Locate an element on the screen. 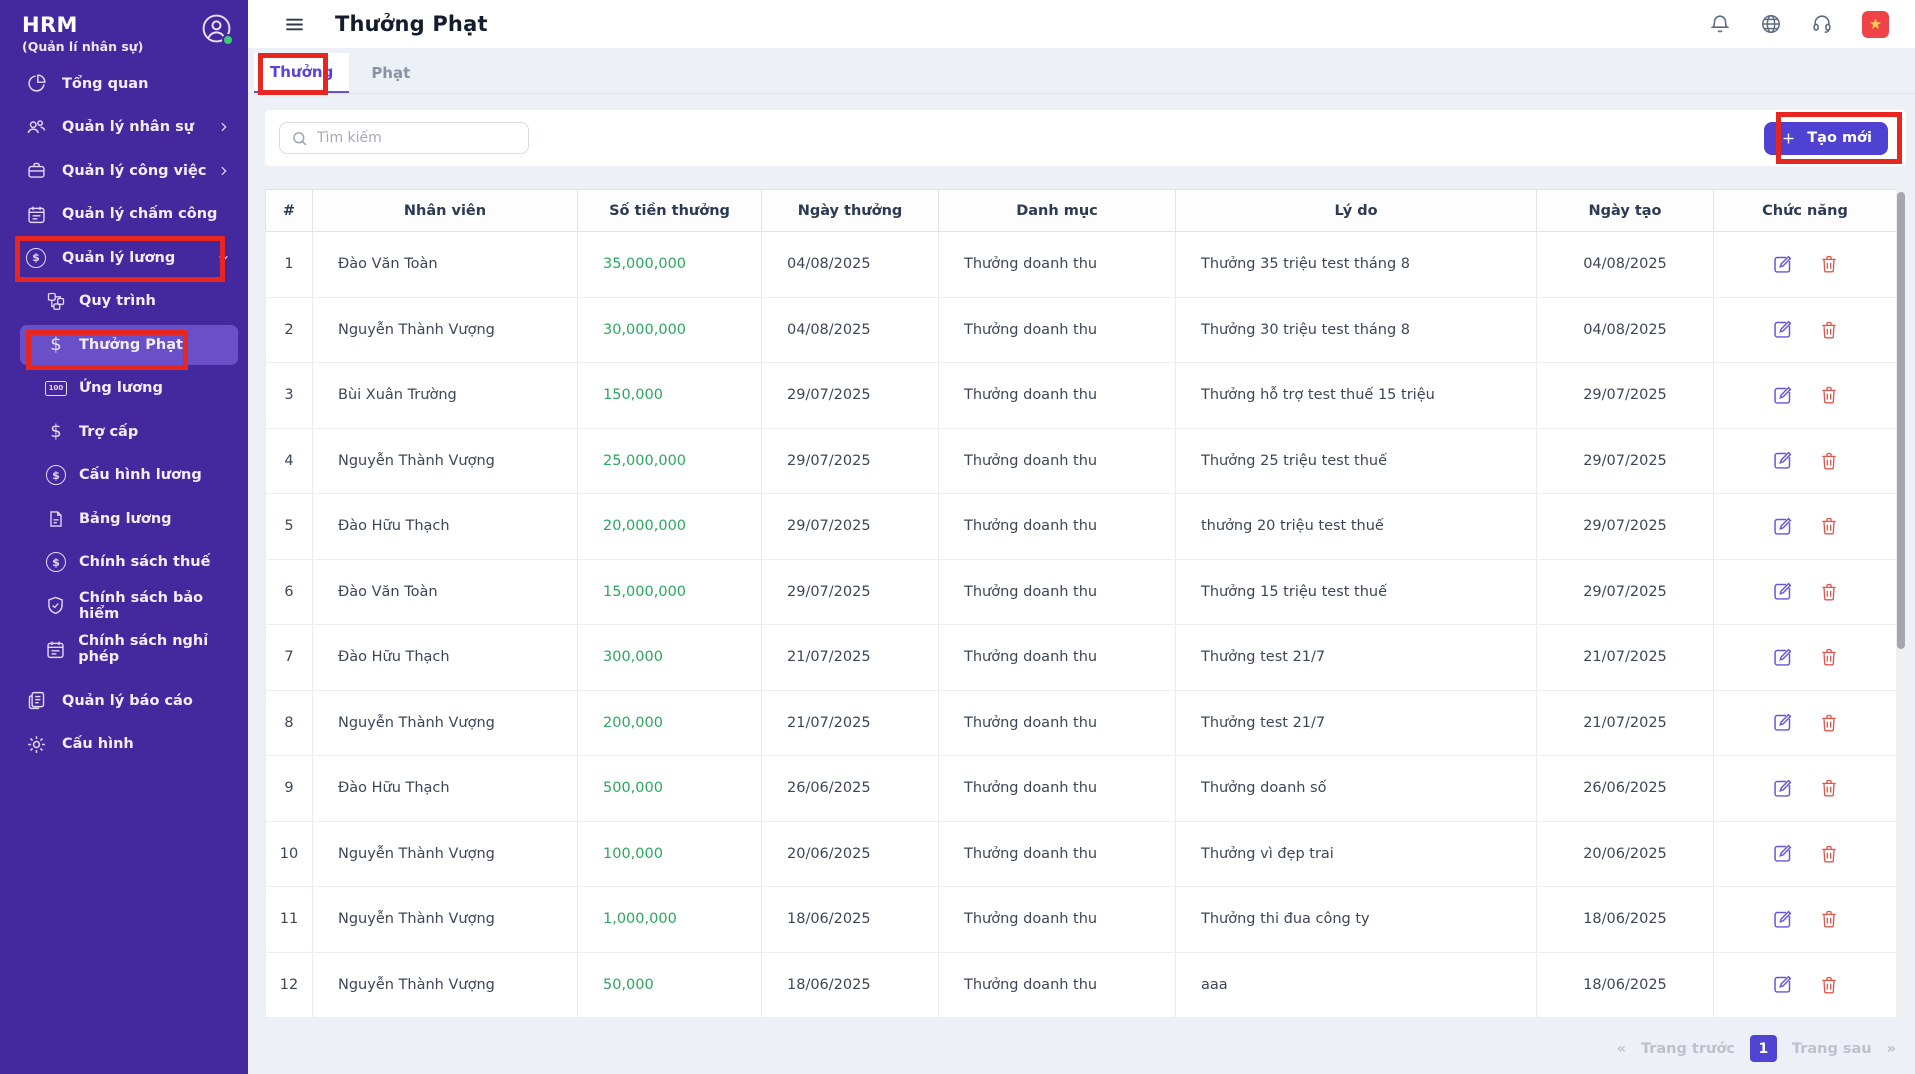 Image resolution: width=1915 pixels, height=1074 pixels. cell-reason: Thưởng hỗ trợ test thuế 15 triệu is located at coordinates (1356, 395).